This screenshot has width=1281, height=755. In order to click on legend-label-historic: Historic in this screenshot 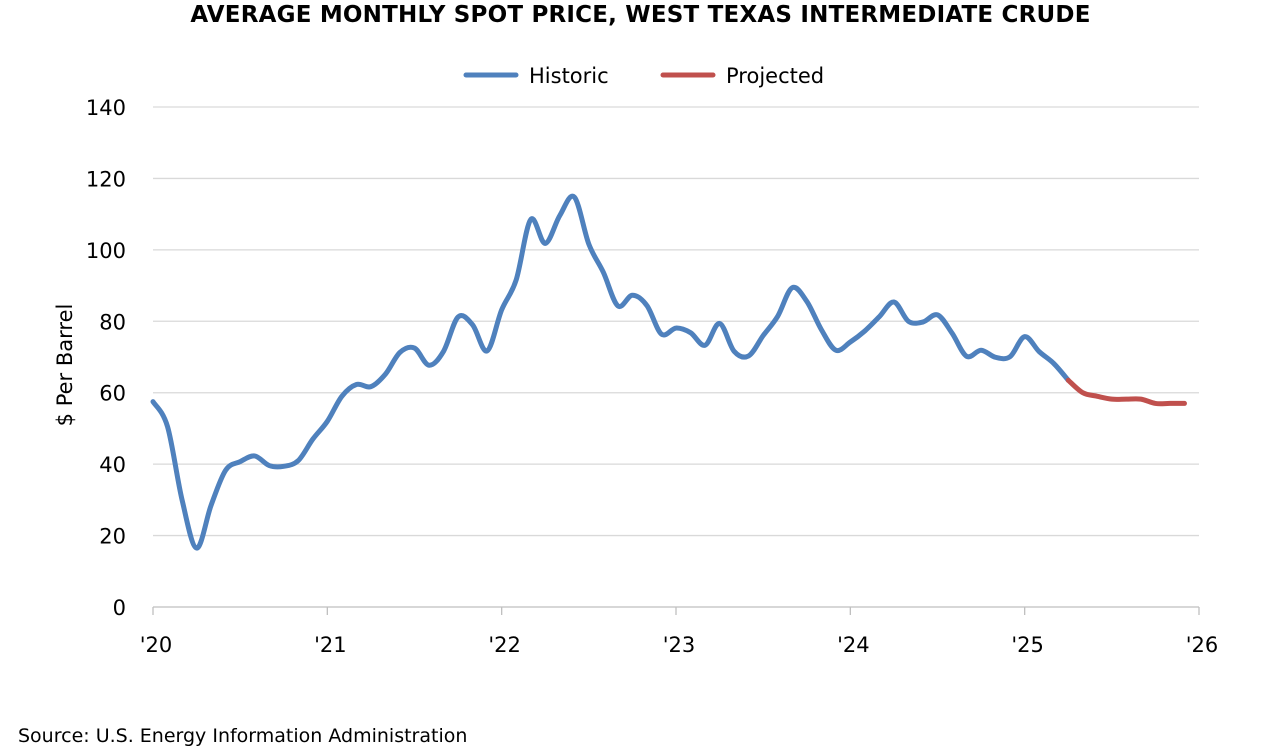, I will do `click(569, 76)`.